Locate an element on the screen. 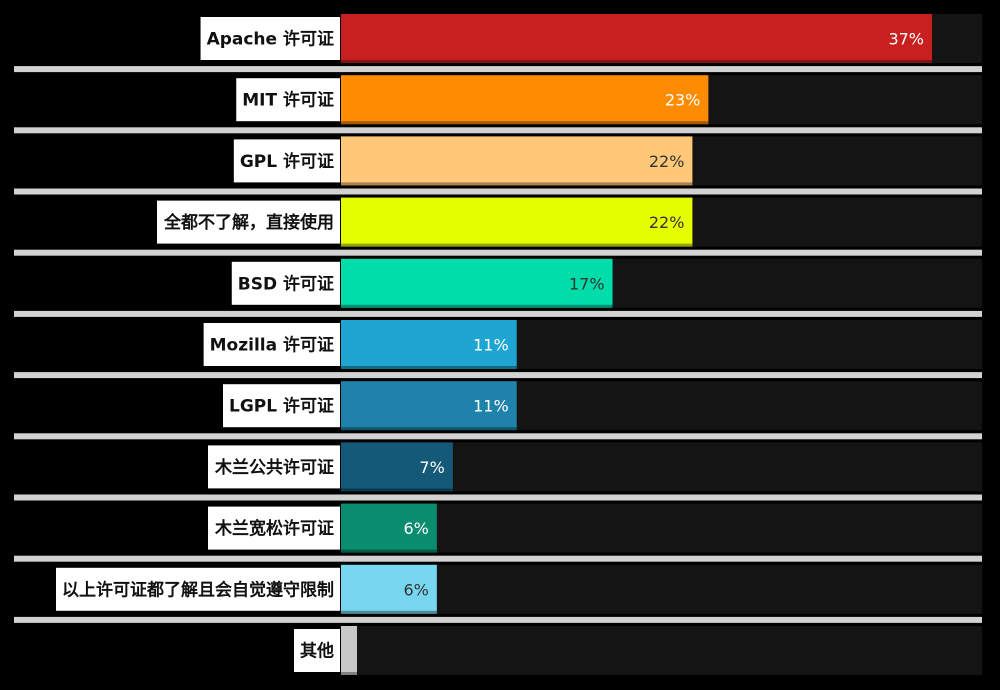 Image resolution: width=1000 pixels, height=690 pixels. category-label: 其他 is located at coordinates (317, 651).